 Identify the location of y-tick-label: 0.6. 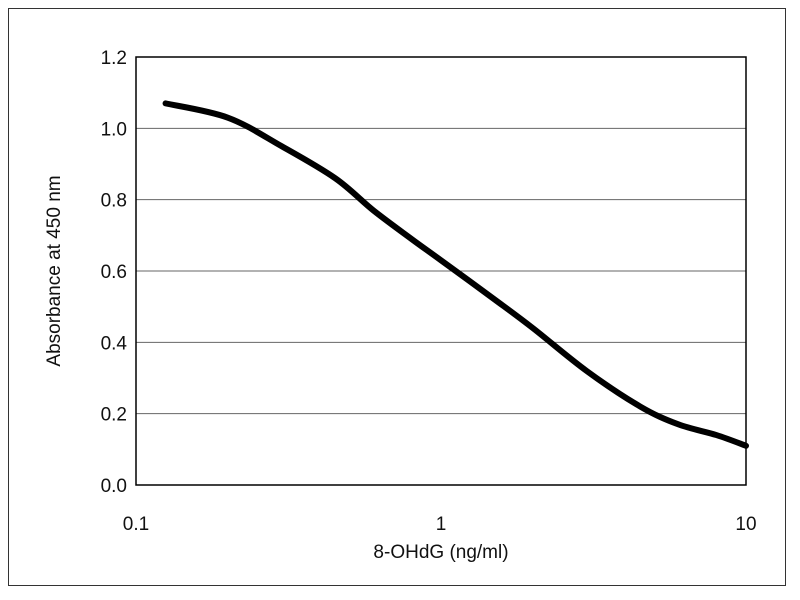
(114, 272).